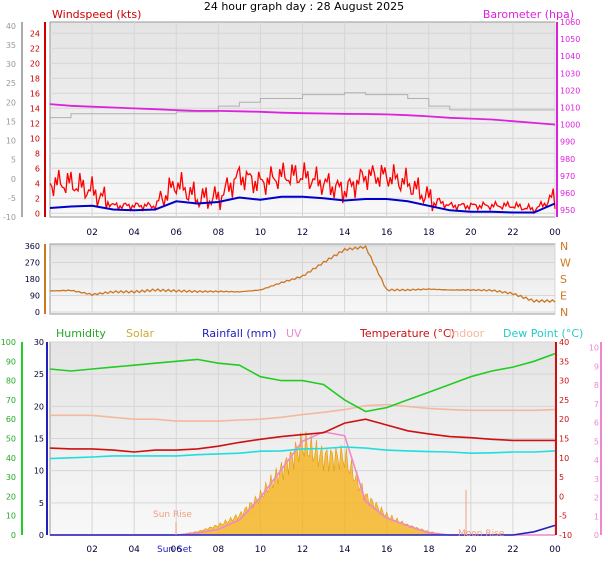 This screenshot has height=561, width=608. Describe the element at coordinates (302, 114) in the screenshot. I see `barometer-series-line` at that location.